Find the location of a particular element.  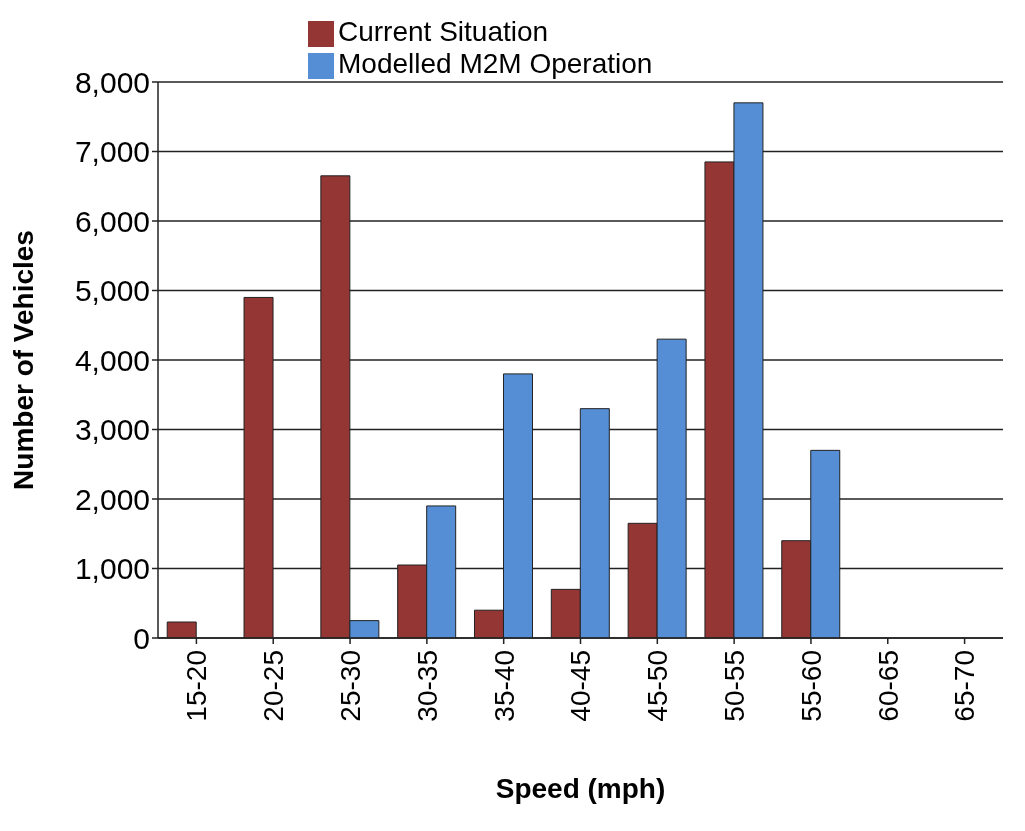

x-tick-label: 45-50 is located at coordinates (658, 686).